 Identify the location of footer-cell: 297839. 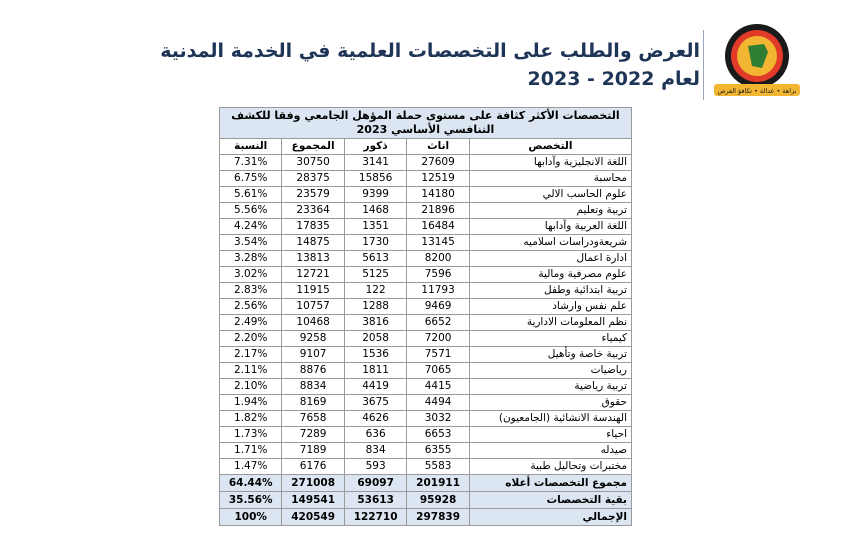
(438, 517).